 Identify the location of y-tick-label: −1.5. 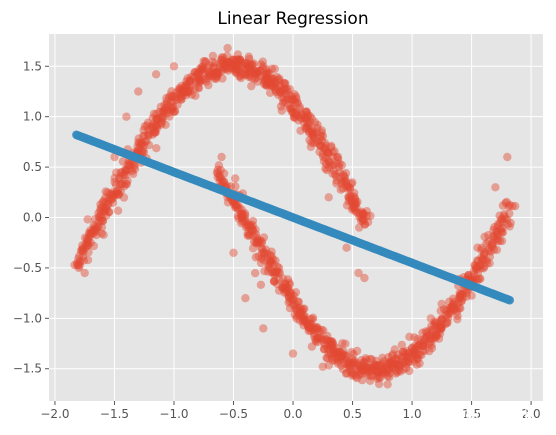
(27, 369).